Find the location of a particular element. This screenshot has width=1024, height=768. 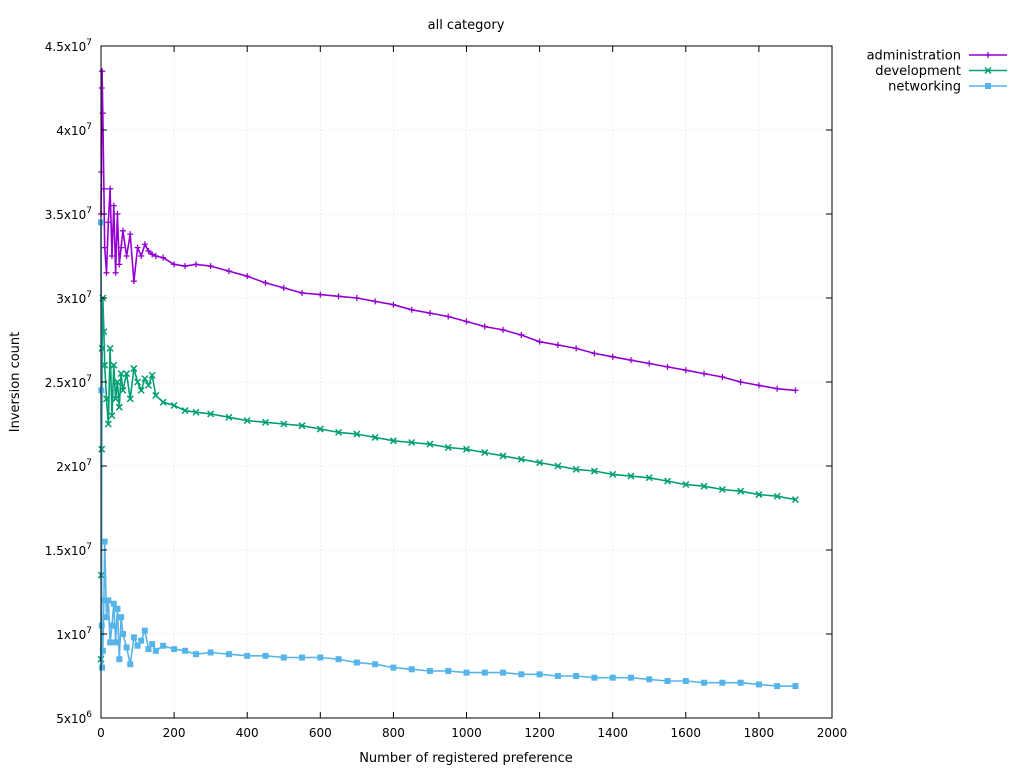

legend-marker-development is located at coordinates (988, 70).